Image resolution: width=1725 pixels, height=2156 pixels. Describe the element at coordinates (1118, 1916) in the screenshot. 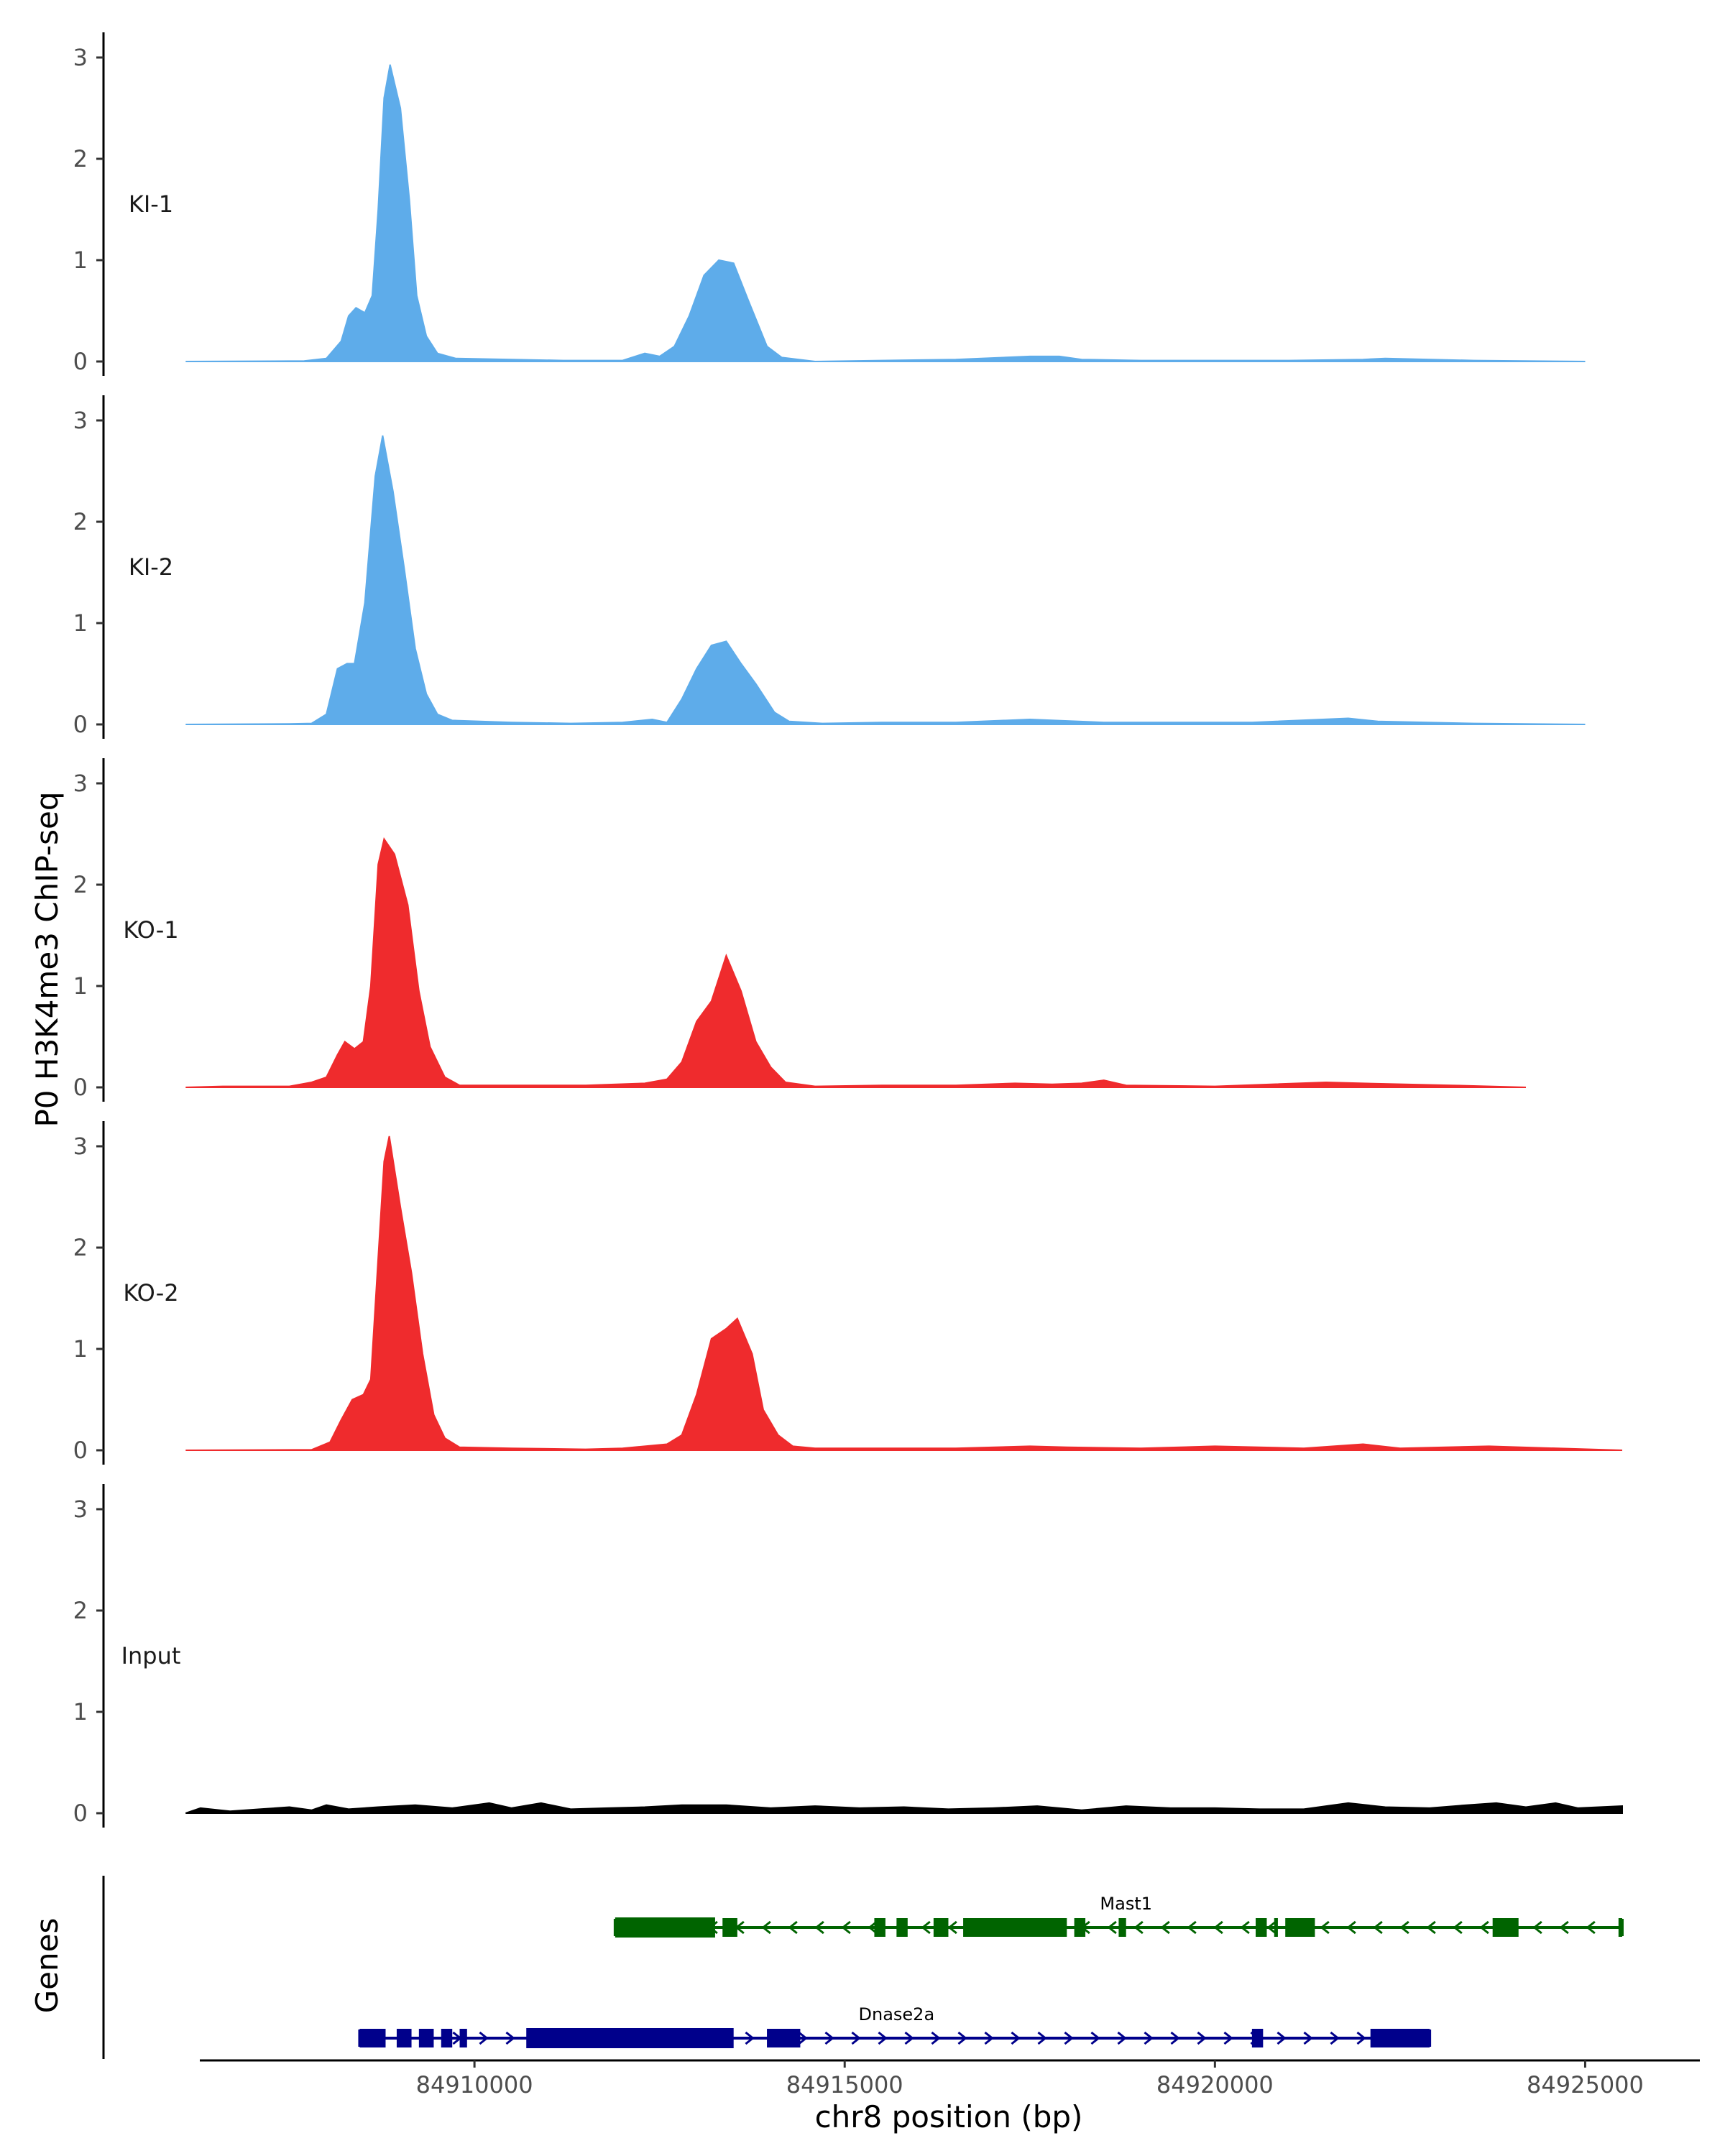

I see `gene-model-mast1: Mast1` at that location.